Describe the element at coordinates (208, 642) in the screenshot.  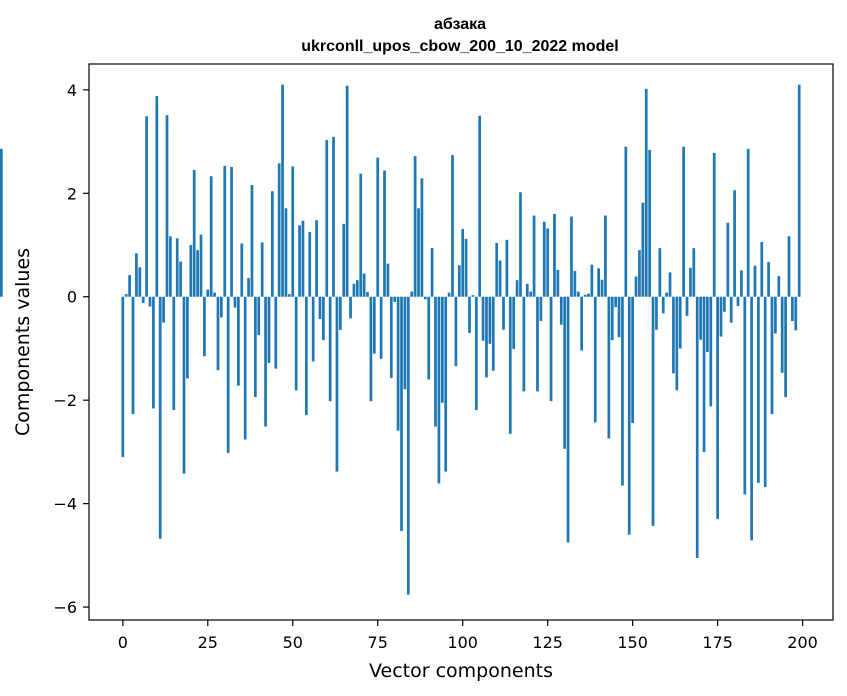
I see `x-tick-label: 25` at that location.